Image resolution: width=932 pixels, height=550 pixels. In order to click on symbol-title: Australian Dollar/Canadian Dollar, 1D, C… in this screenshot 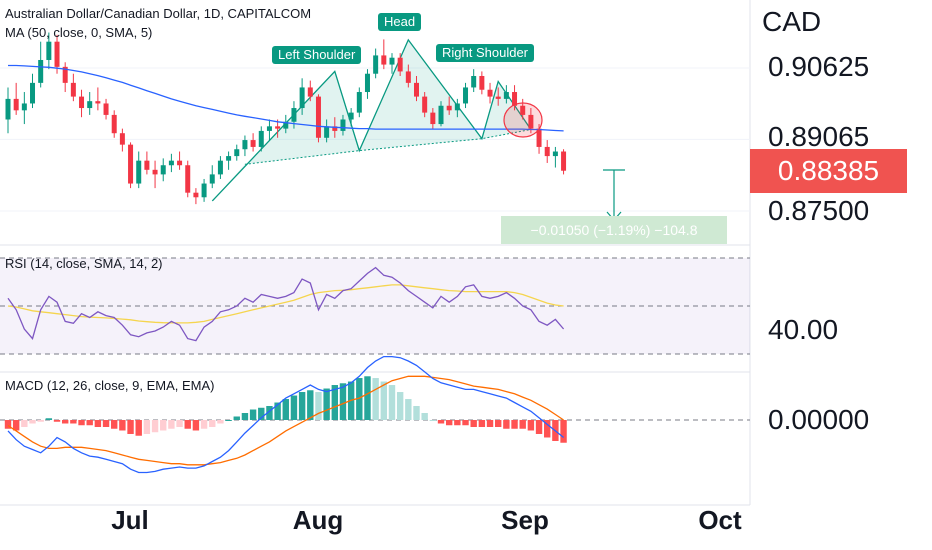, I will do `click(158, 13)`.